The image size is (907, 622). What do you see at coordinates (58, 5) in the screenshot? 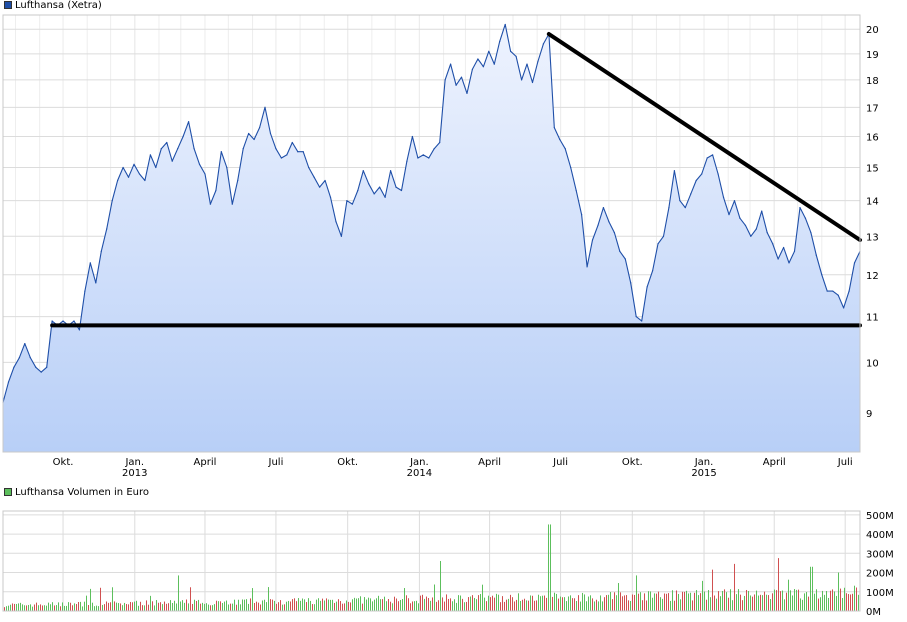
I see `price-legend-label: Lufthansa (Xetra)` at bounding box center [58, 5].